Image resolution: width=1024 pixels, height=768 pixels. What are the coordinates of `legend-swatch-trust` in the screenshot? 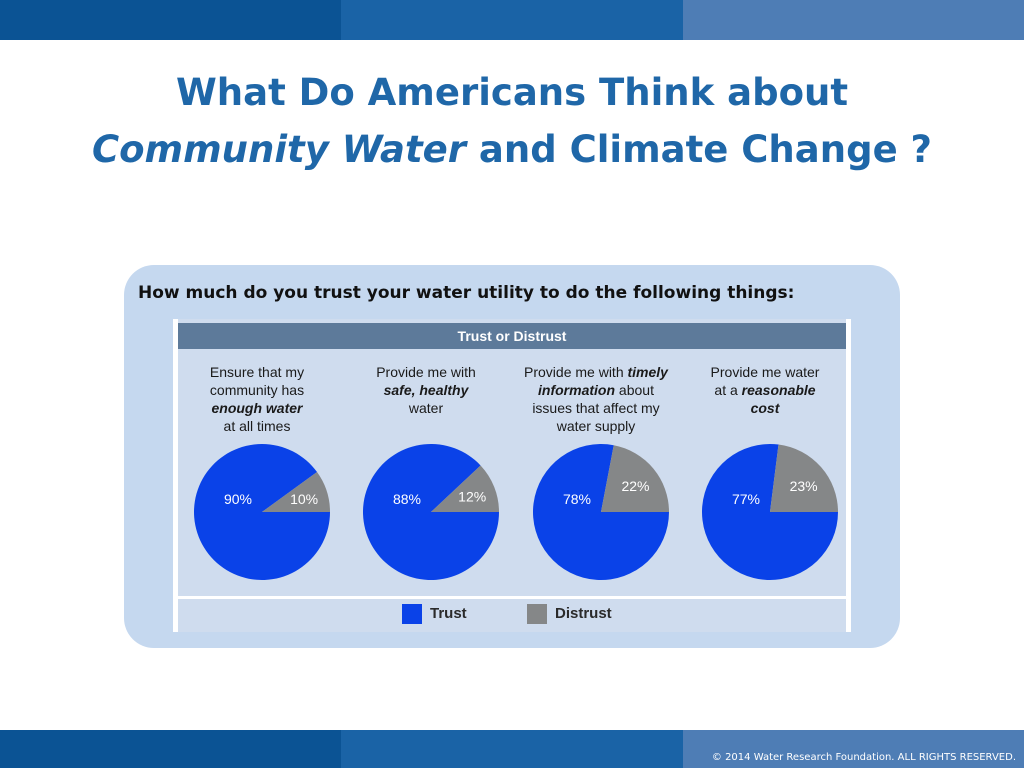 It's located at (412, 614).